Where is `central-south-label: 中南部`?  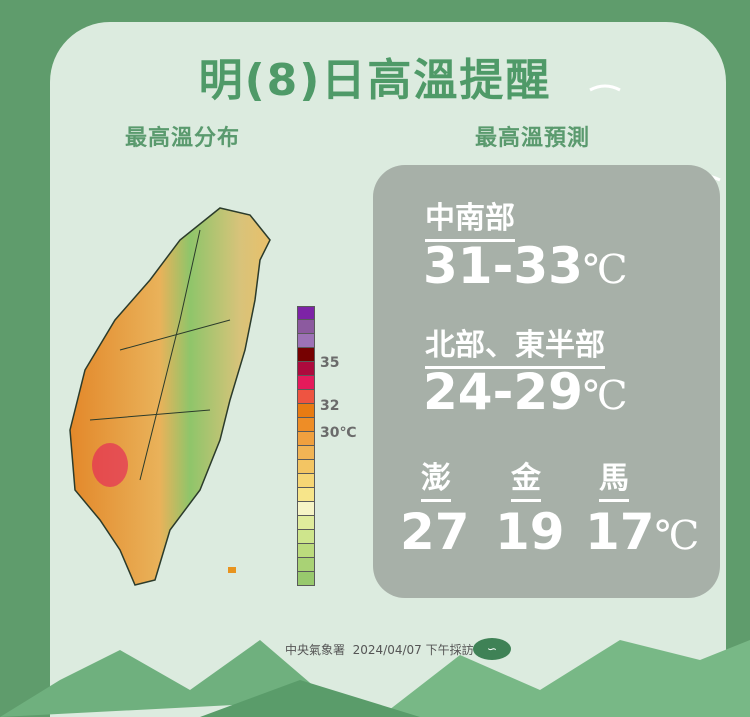 central-south-label: 中南部 is located at coordinates (470, 217).